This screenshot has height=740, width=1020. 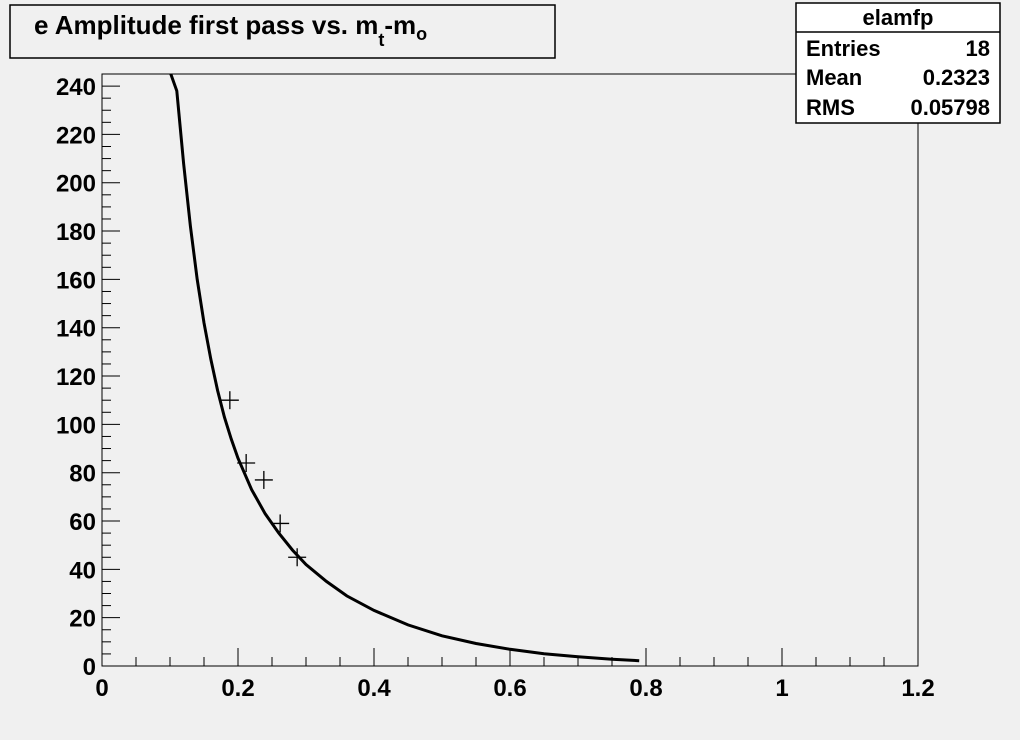 I want to click on y-tick-label: 220, so click(x=76, y=135).